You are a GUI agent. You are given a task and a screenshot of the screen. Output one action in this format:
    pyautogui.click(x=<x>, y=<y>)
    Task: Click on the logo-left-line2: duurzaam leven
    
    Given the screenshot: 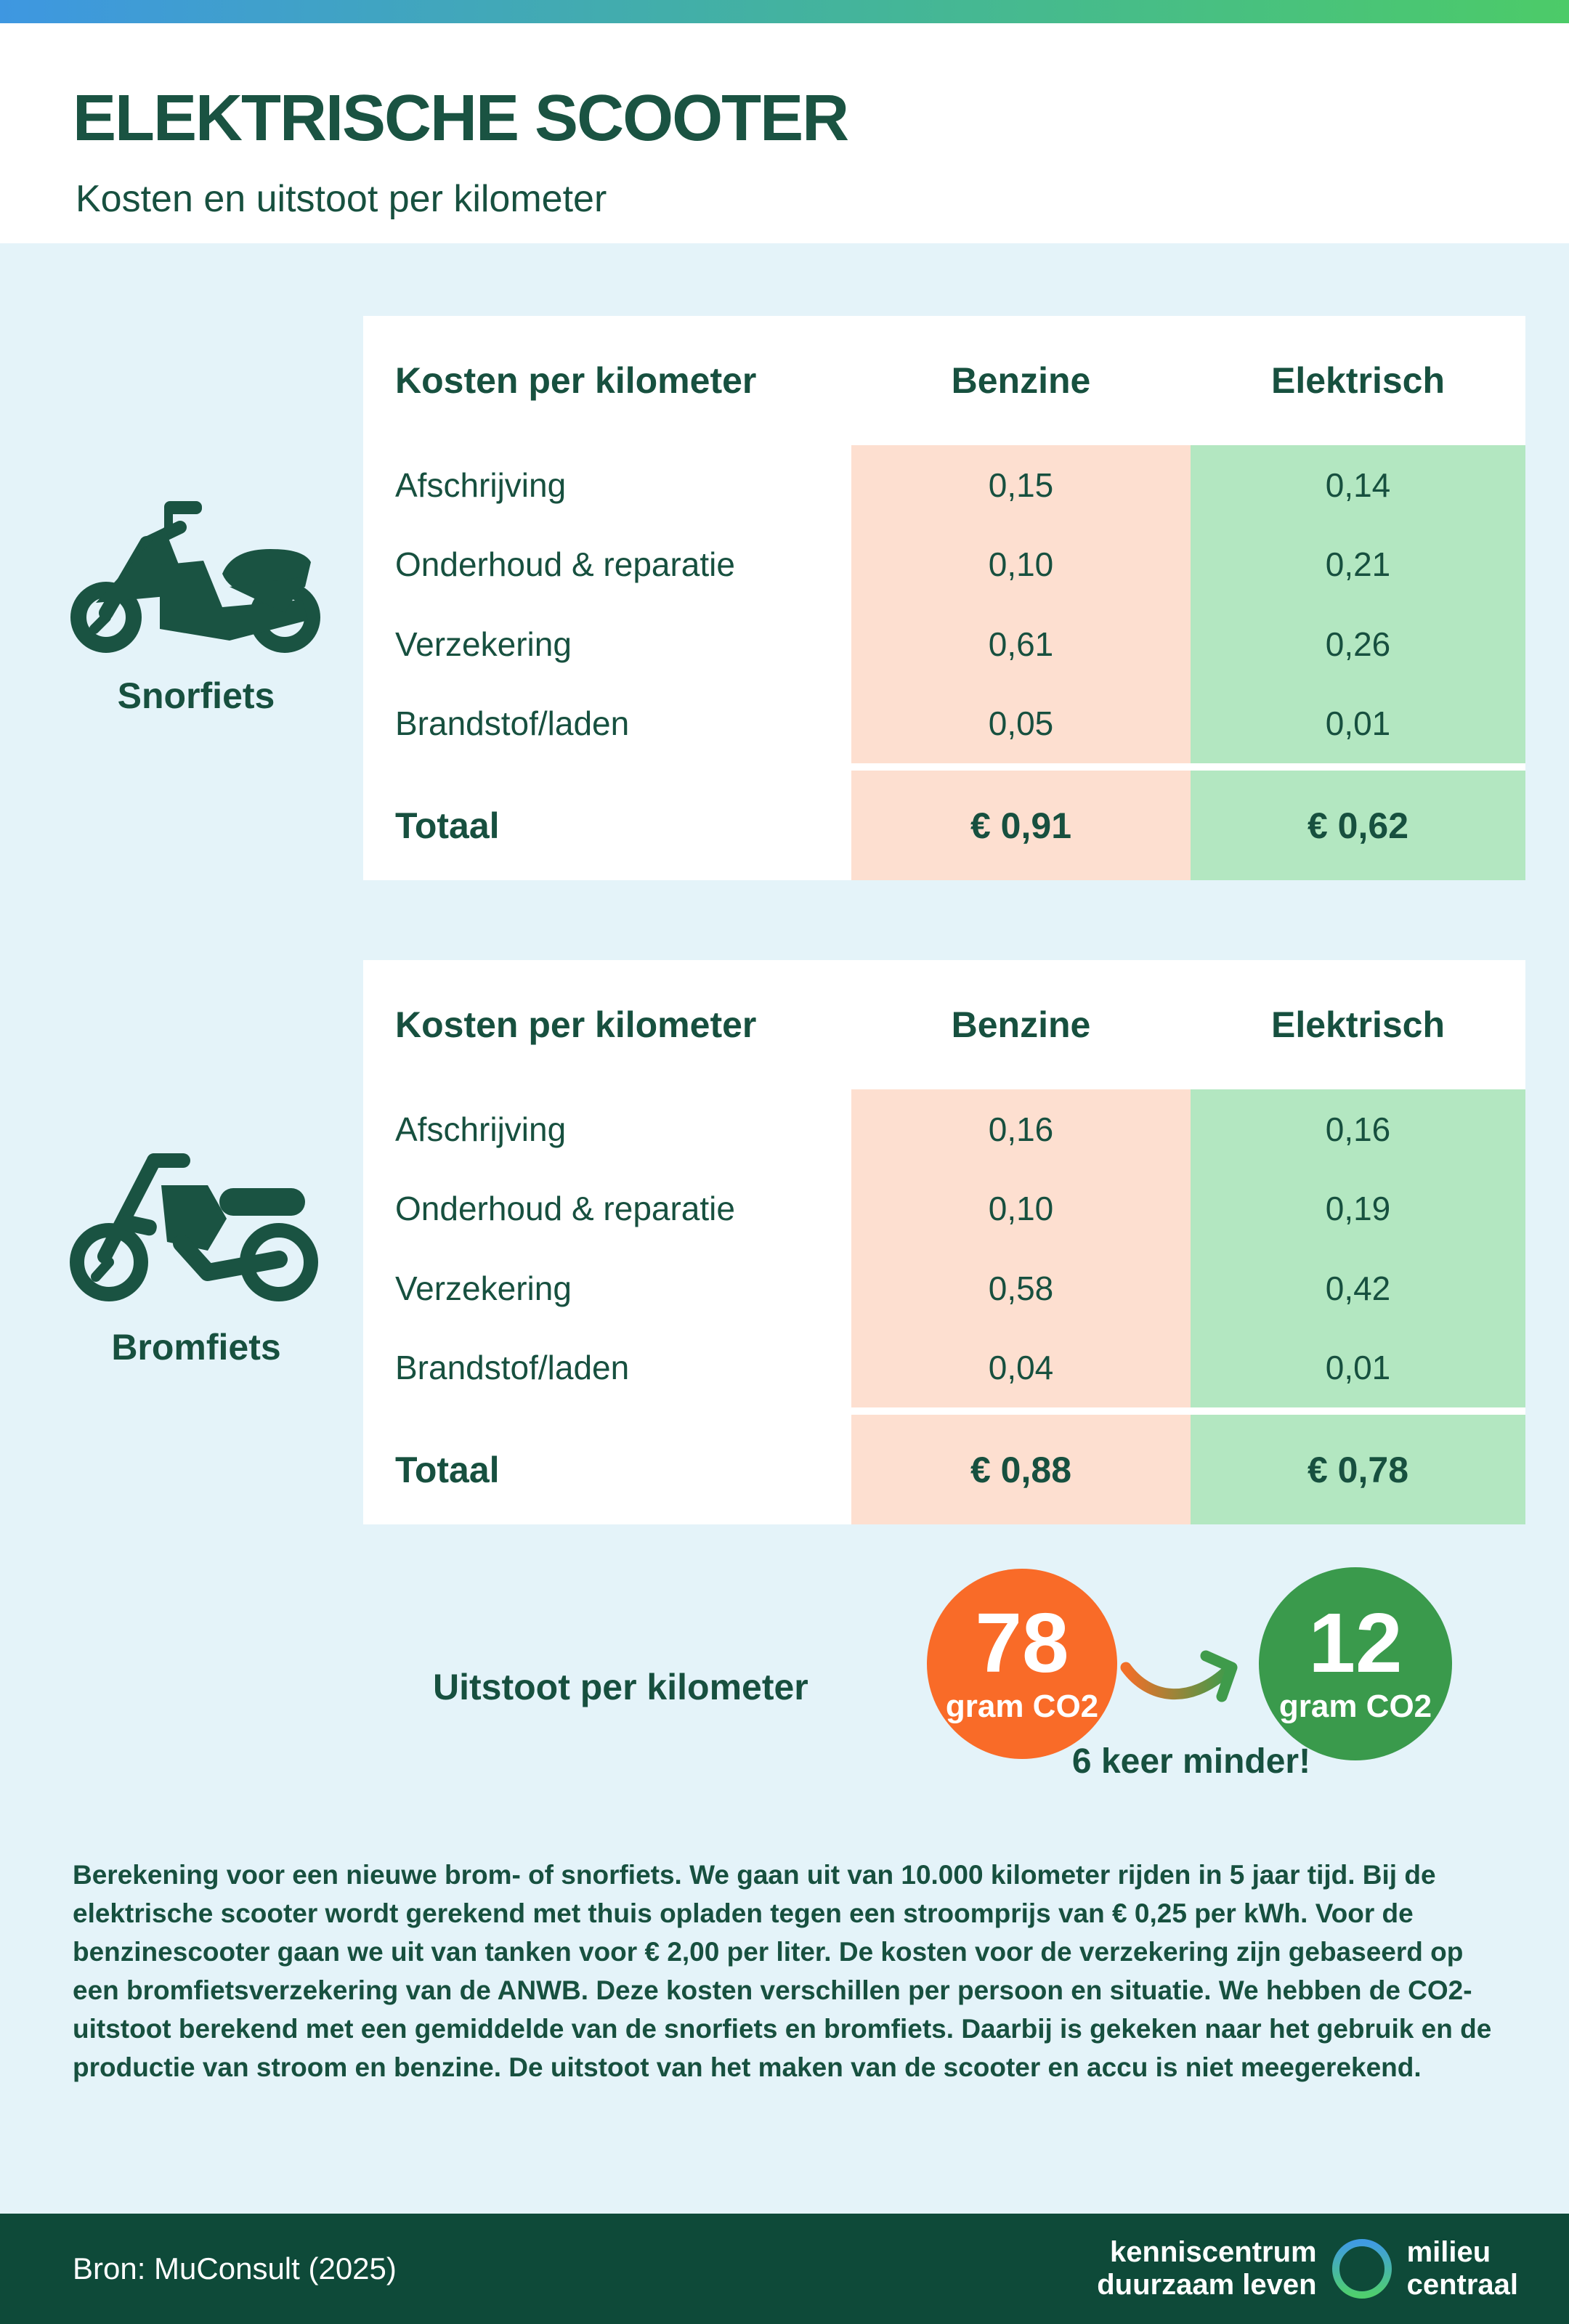 What is the action you would take?
    pyautogui.click(x=1207, y=2285)
    